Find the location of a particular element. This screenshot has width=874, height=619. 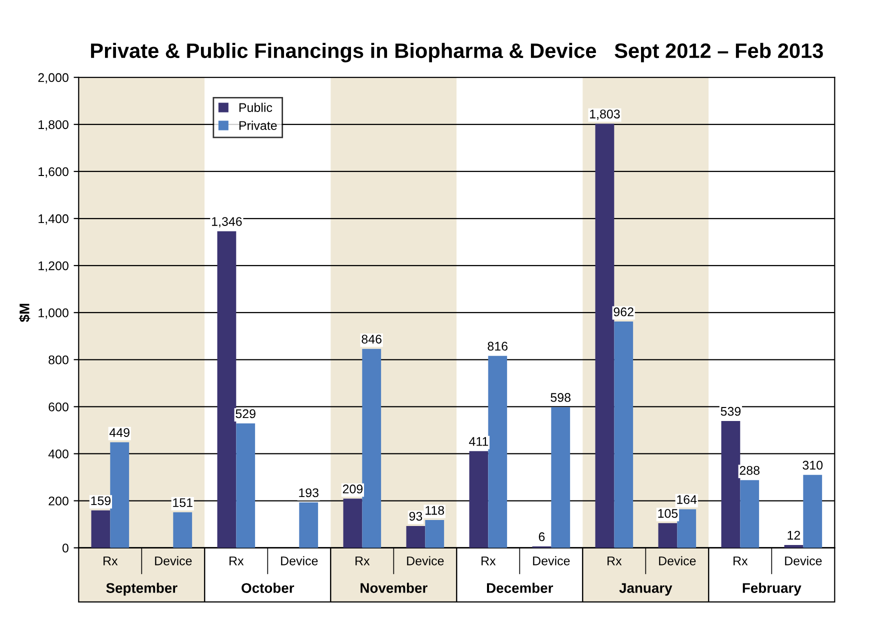

text: October is located at coordinates (268, 587).